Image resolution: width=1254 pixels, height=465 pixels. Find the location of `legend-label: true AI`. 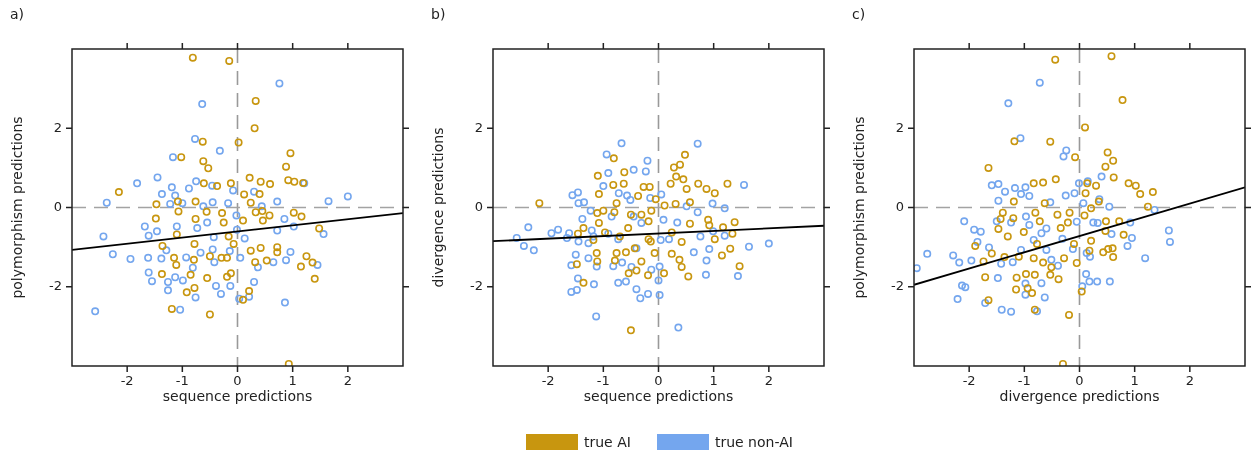

legend-label: true AI is located at coordinates (607, 442).